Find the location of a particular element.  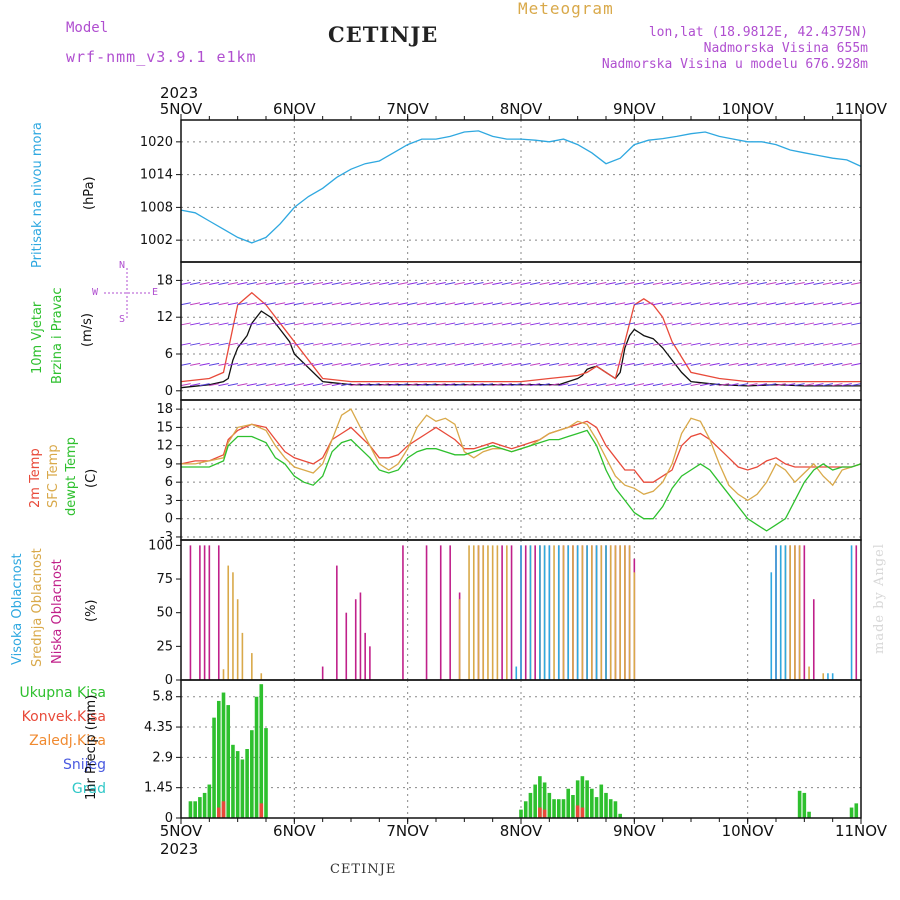

precip-legend-item: Snijeg is located at coordinates (84, 765).